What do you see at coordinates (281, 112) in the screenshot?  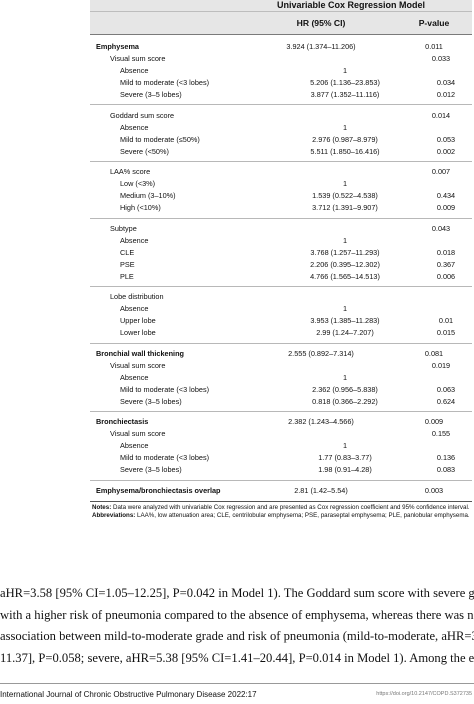 I see `table-row: Goddard sum score 0.014` at bounding box center [281, 112].